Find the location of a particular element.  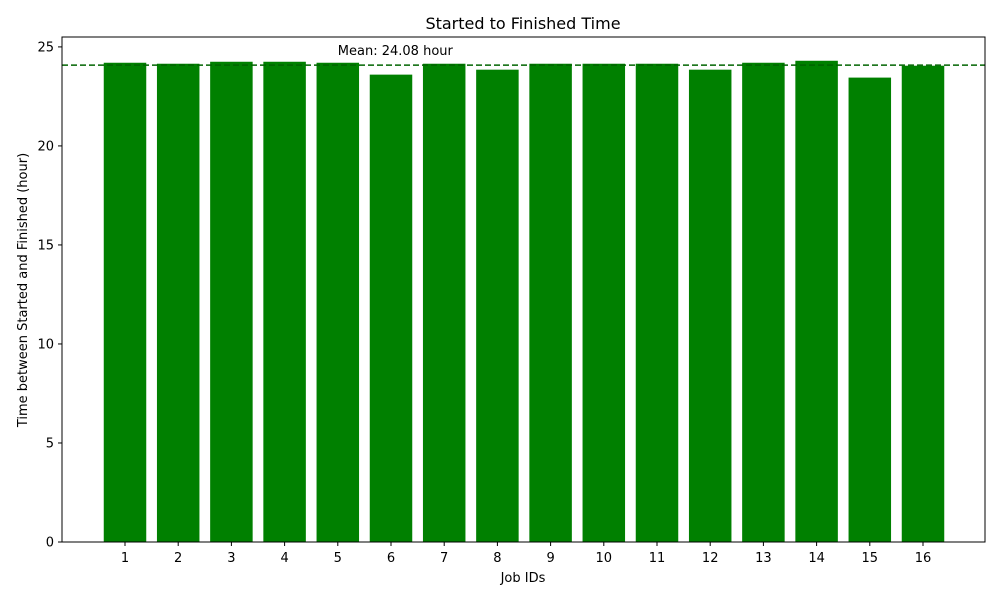

y-axis: 0 5 10 15 20 25 is located at coordinates (49, 295).